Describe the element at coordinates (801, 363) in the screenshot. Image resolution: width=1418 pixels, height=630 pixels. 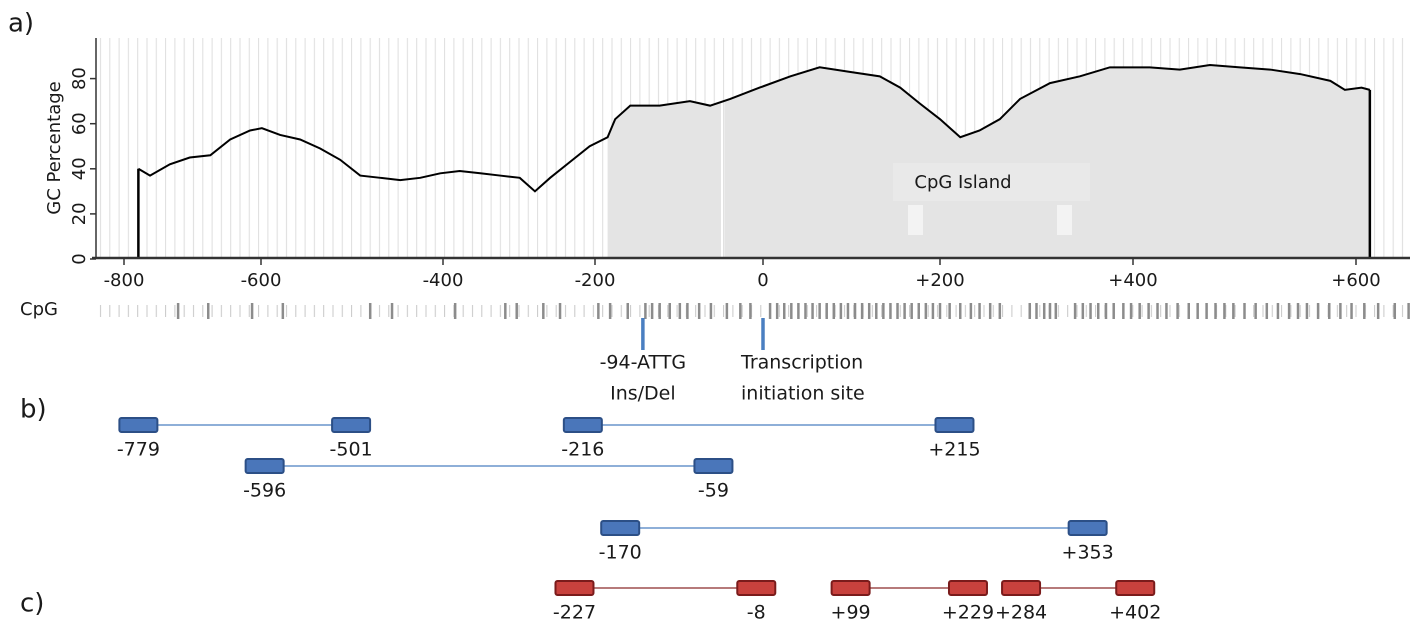
I see `annotation-text: Transcription` at that location.